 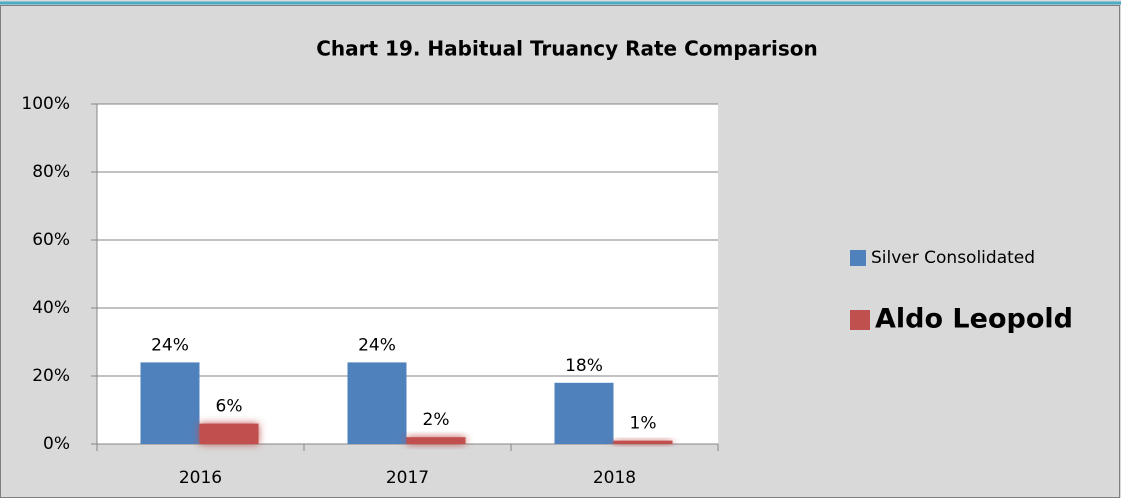 I want to click on value-label: 2%, so click(x=436, y=420).